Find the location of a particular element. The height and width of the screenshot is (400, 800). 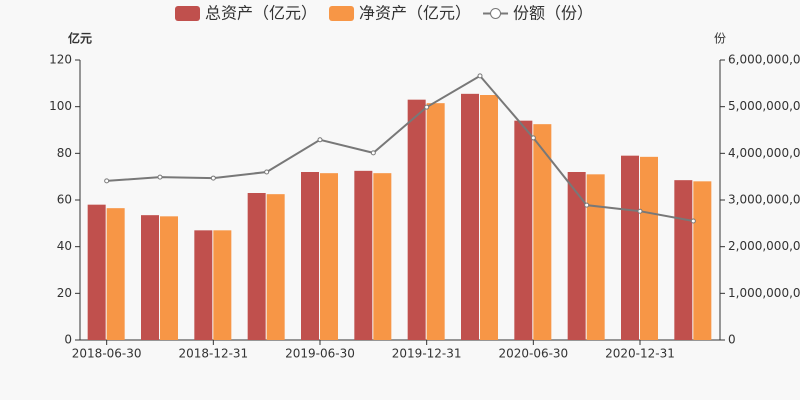

x-tick-label: 2020-06-30 is located at coordinates (533, 354).